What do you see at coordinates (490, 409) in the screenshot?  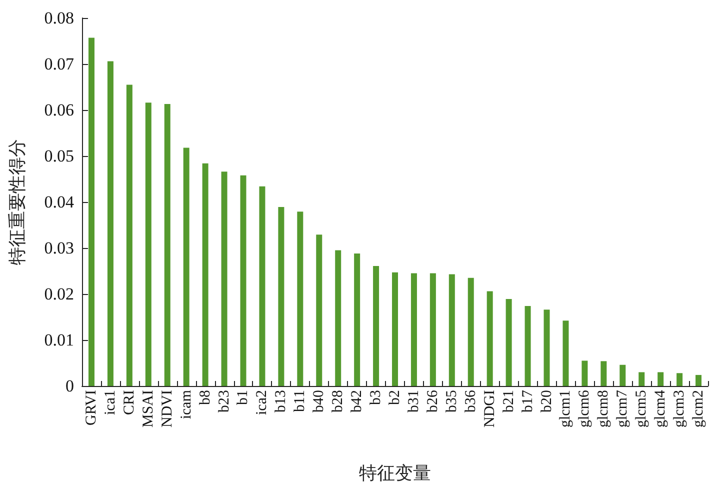 I see `x-tick-label: NDGI` at bounding box center [490, 409].